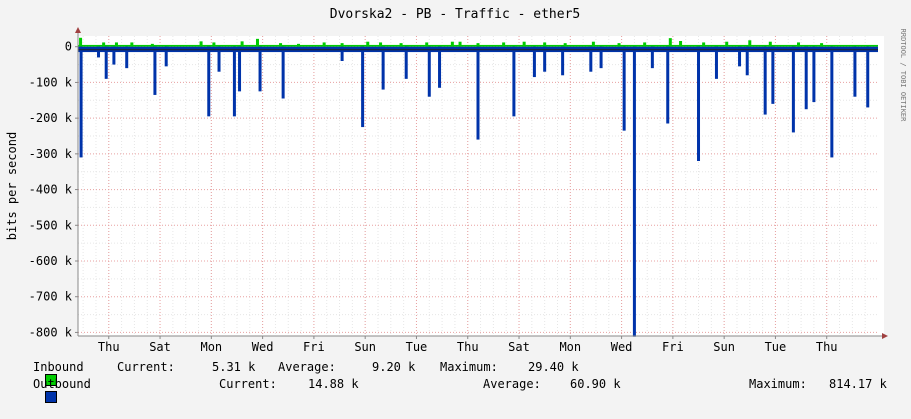 This screenshot has height=419, width=911. Describe the element at coordinates (778, 384) in the screenshot. I see `outbound-maximum-label: Maximum:` at that location.